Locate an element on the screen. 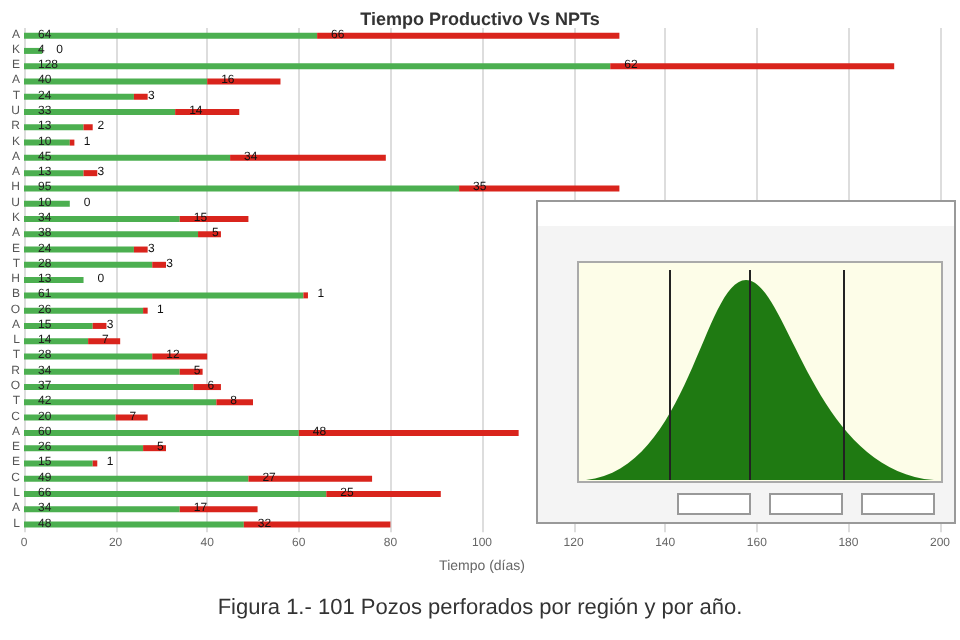 This screenshot has width=960, height=640. text: Figura 1.- 101 Pozos perforados por región y por año. is located at coordinates (480, 608).